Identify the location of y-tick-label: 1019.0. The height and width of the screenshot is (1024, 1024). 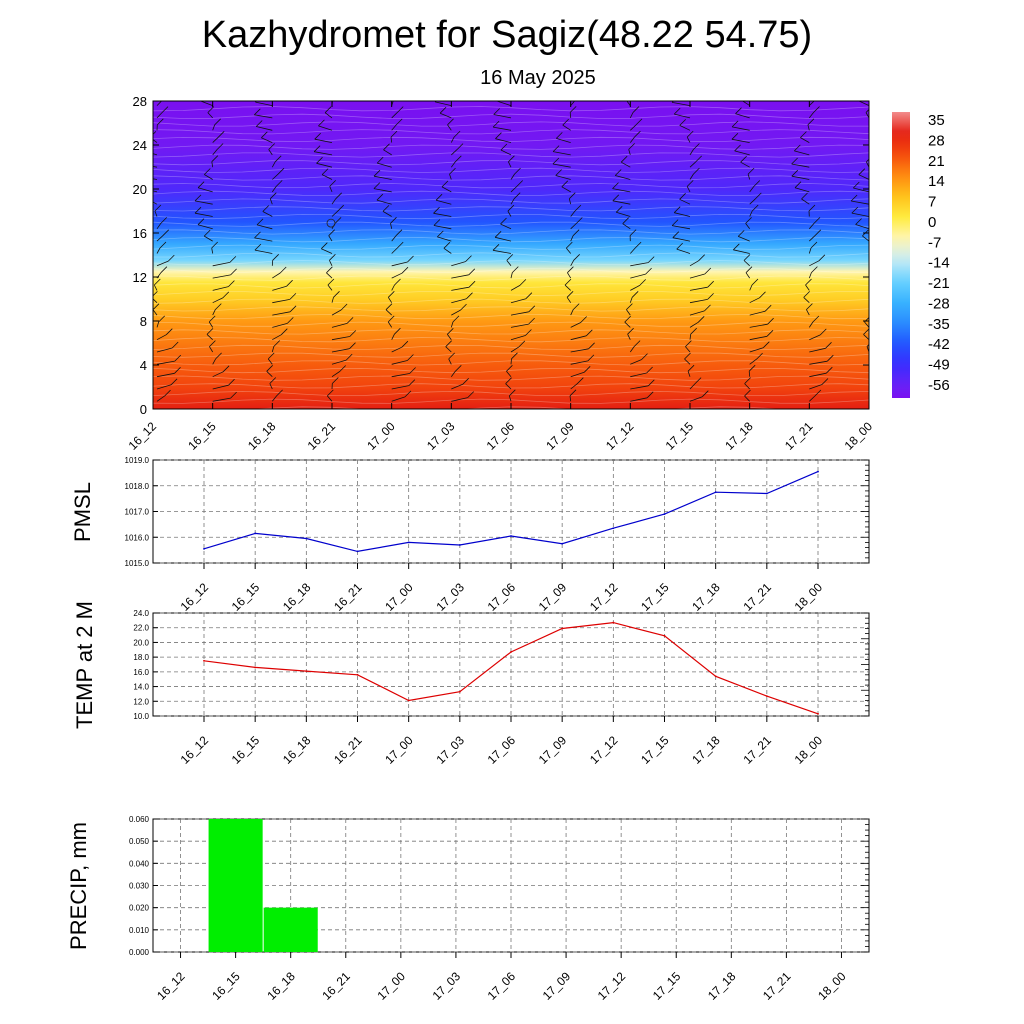
(137, 460).